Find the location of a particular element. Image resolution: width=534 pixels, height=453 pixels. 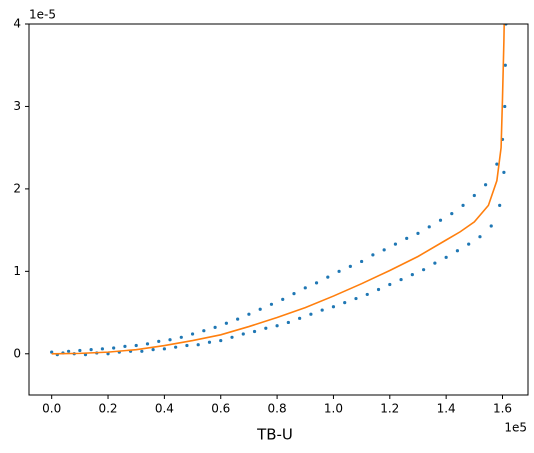

x-offset-label: 1e5 is located at coordinates (515, 428).